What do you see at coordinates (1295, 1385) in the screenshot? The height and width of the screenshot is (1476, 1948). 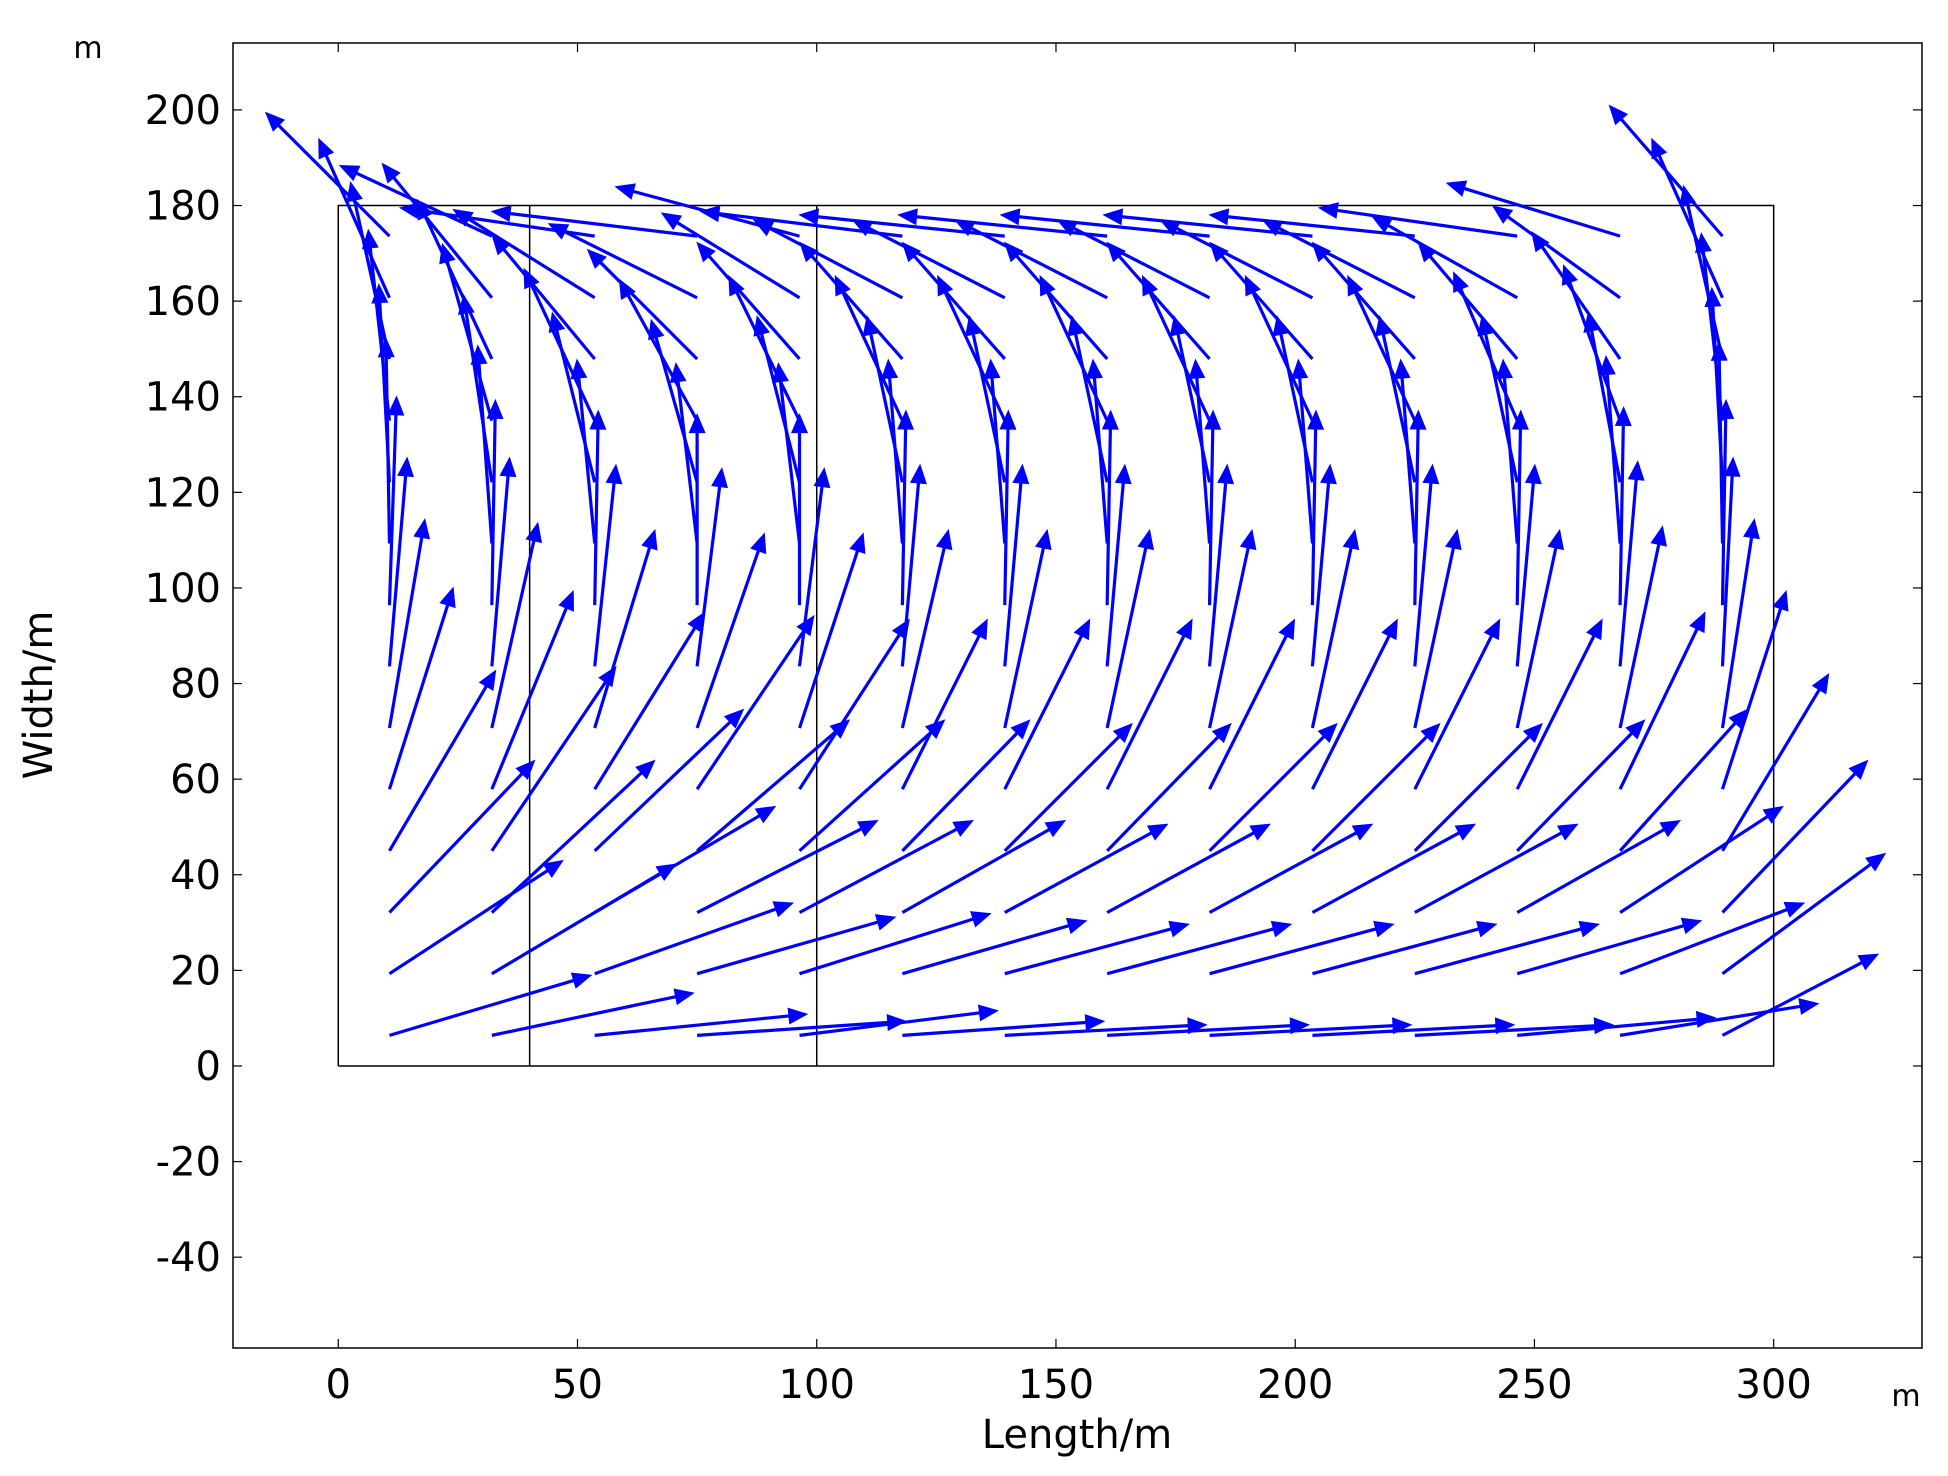 I see `x-tick-label: 200` at bounding box center [1295, 1385].